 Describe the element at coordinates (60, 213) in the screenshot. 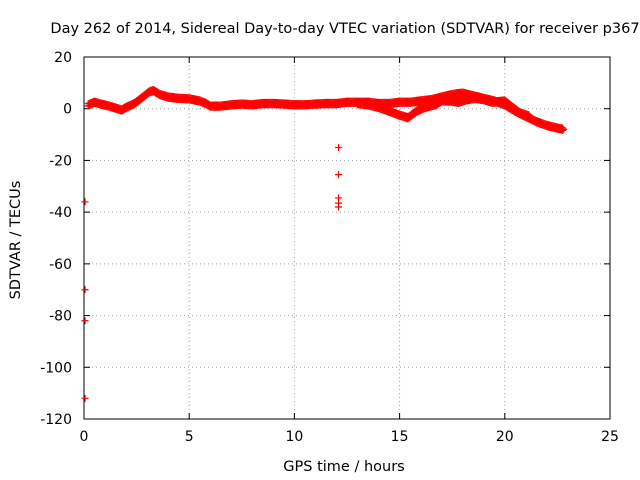

I see `y-tick-label: -40` at that location.